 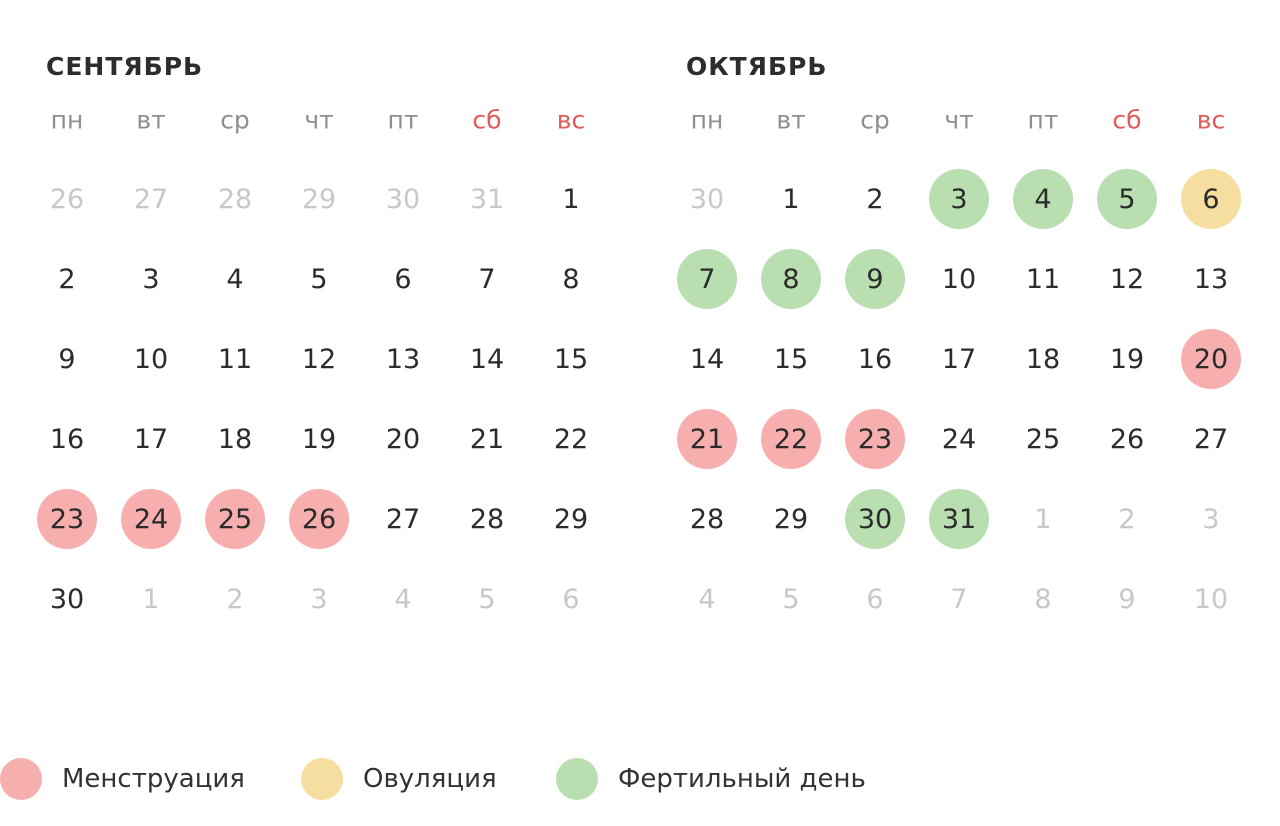 What do you see at coordinates (571, 279) in the screenshot?
I see `day-cell: 8` at bounding box center [571, 279].